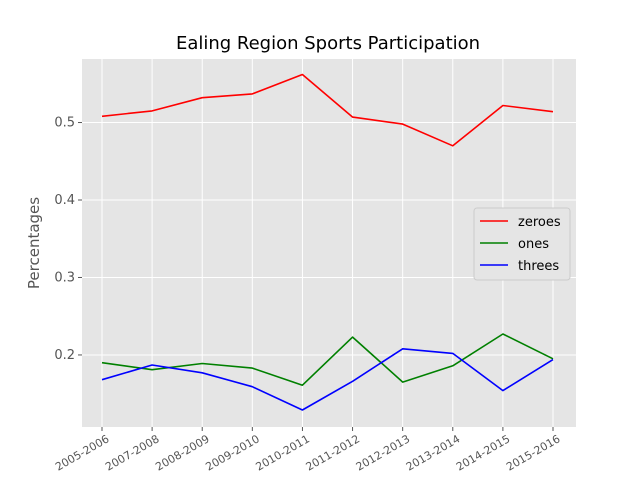  What do you see at coordinates (182, 452) in the screenshot?
I see `x-tick-label: 2008-2009` at bounding box center [182, 452].